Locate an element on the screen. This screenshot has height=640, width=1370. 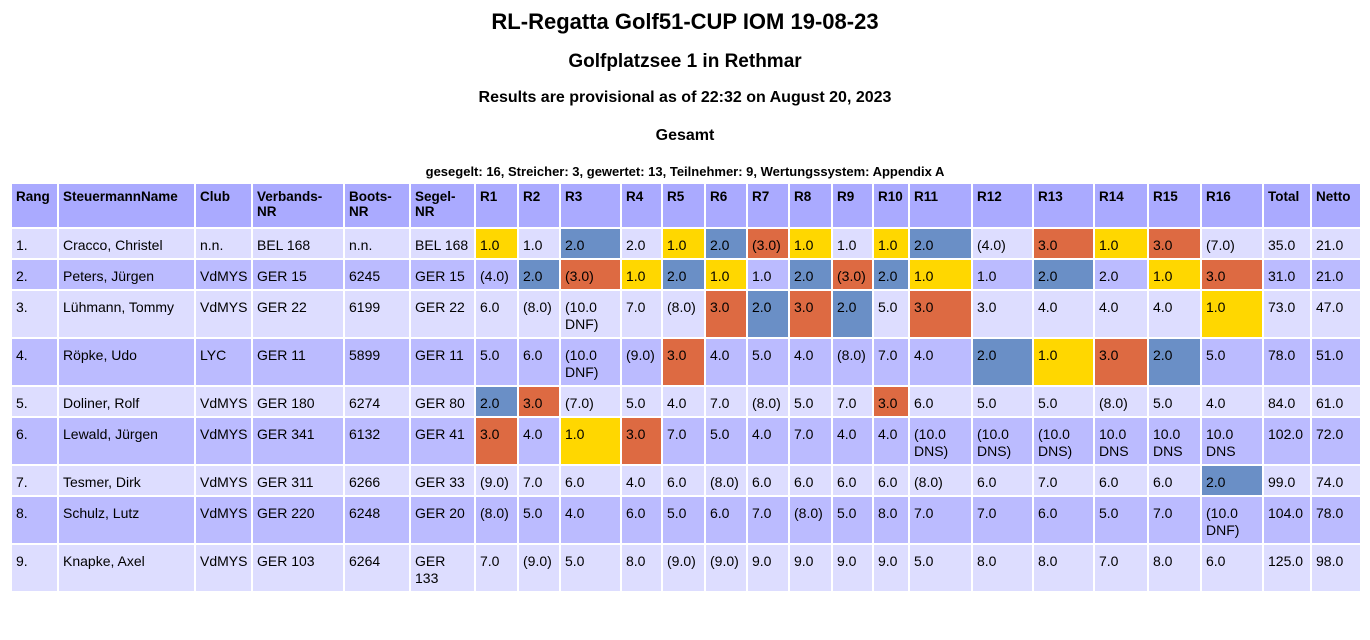
column-header-r12: R12 is located at coordinates (1002, 205).